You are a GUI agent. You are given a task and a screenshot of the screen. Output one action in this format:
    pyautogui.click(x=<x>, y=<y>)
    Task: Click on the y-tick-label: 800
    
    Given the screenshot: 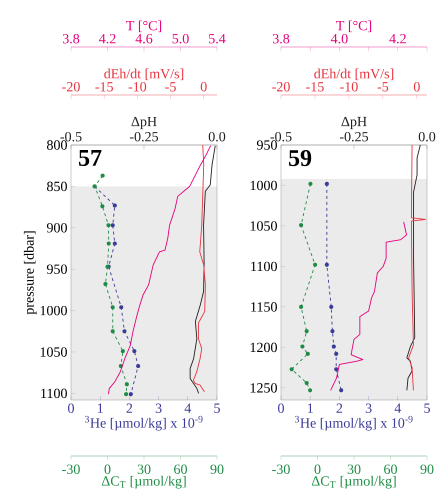 What is the action you would take?
    pyautogui.click(x=57, y=145)
    